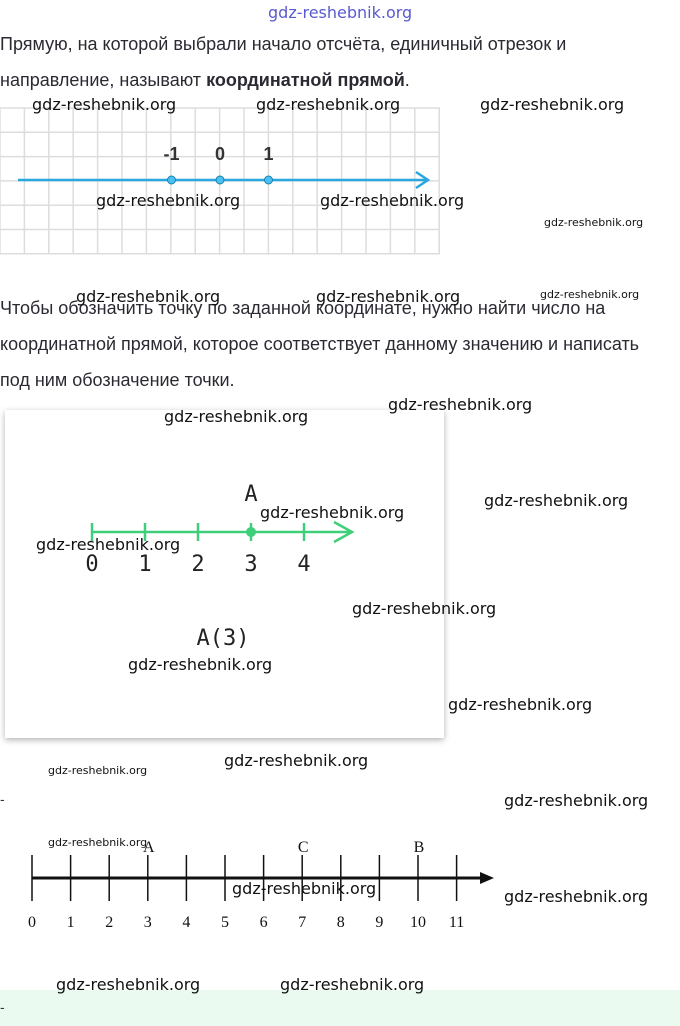  I want to click on tick-label: 8, so click(341, 922).